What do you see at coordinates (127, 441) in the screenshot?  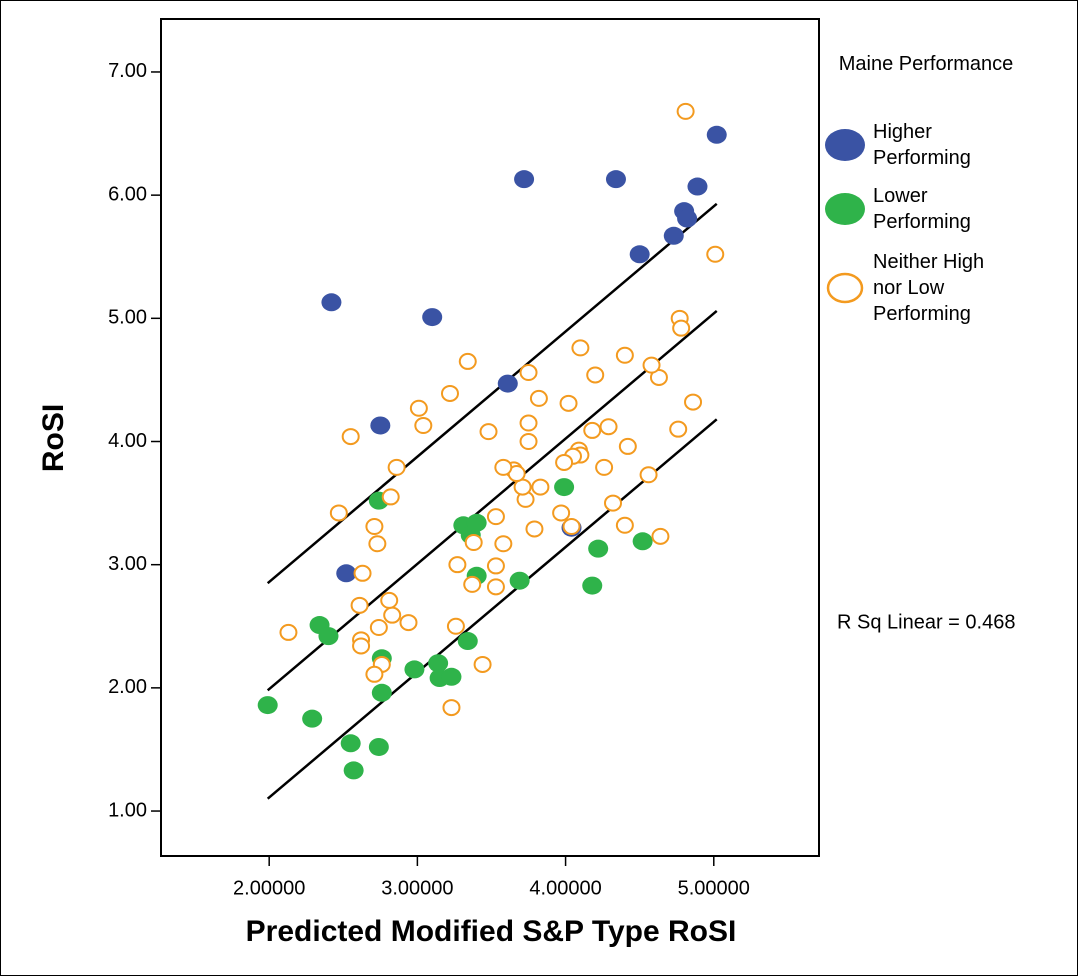 I see `y-tick-label: 4.00` at bounding box center [127, 441].